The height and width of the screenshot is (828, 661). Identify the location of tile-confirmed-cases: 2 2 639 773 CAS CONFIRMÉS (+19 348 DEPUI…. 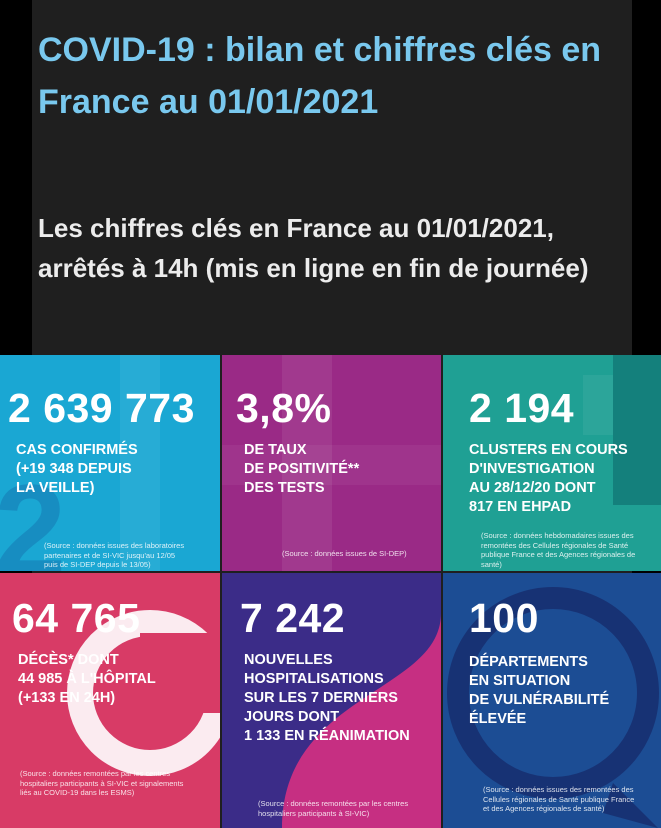
(110, 463).